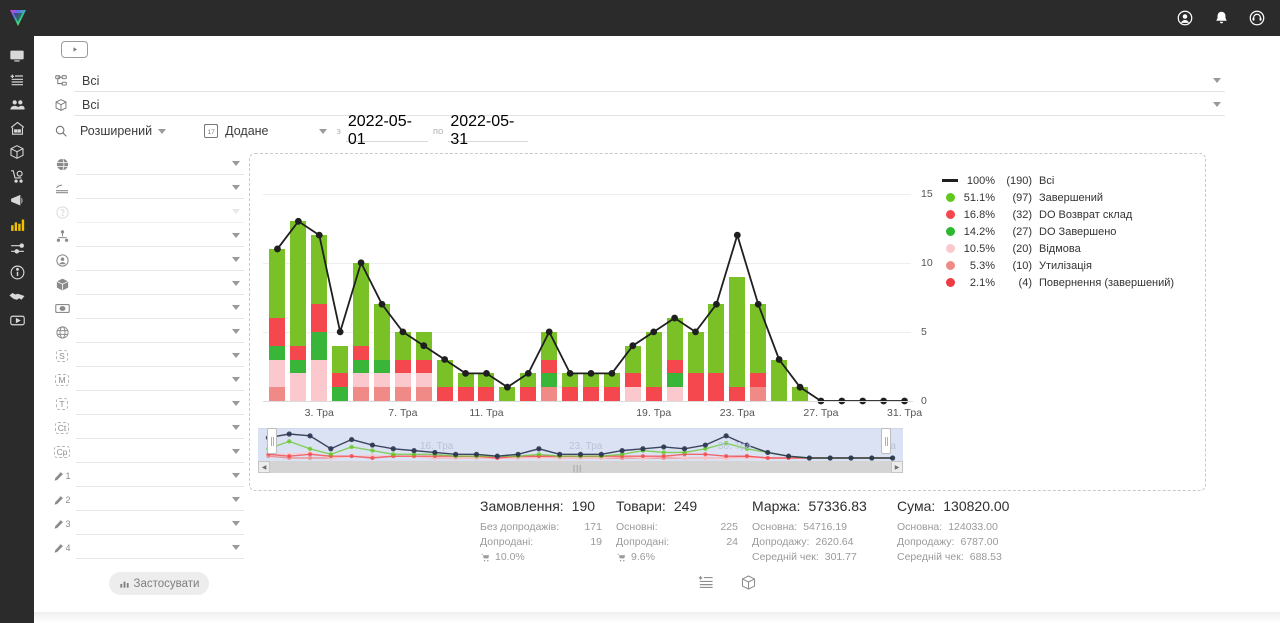 The width and height of the screenshot is (1280, 623). Describe the element at coordinates (649, 105) in the screenshot. I see `product-select: Всі` at that location.